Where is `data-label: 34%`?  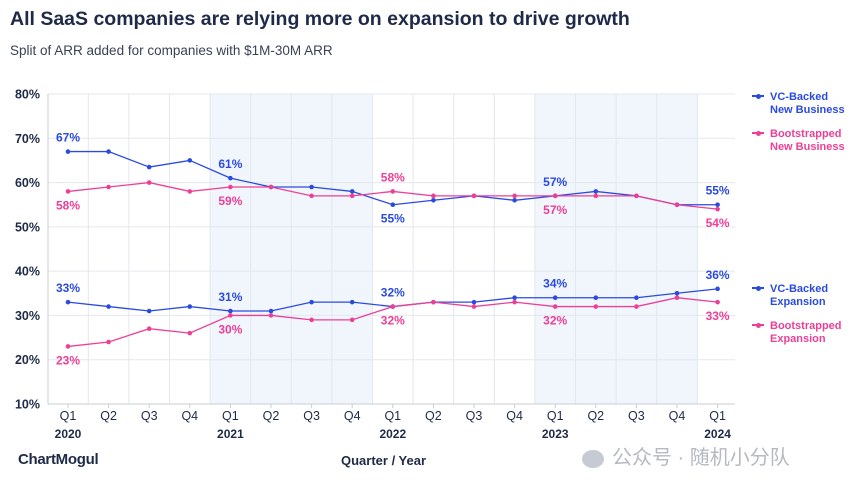 data-label: 34% is located at coordinates (555, 284).